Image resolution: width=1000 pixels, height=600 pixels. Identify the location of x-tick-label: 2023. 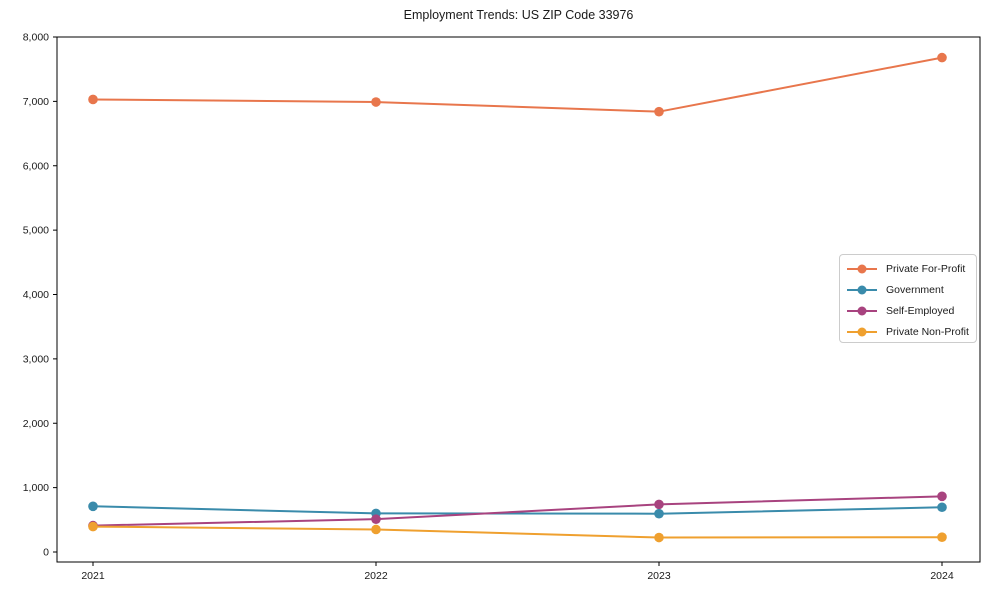
(659, 576).